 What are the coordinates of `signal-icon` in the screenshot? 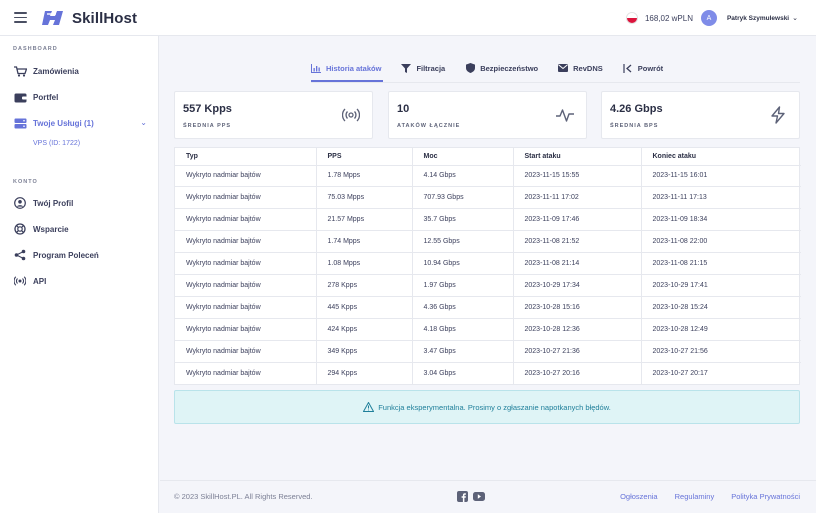 It's located at (351, 115).